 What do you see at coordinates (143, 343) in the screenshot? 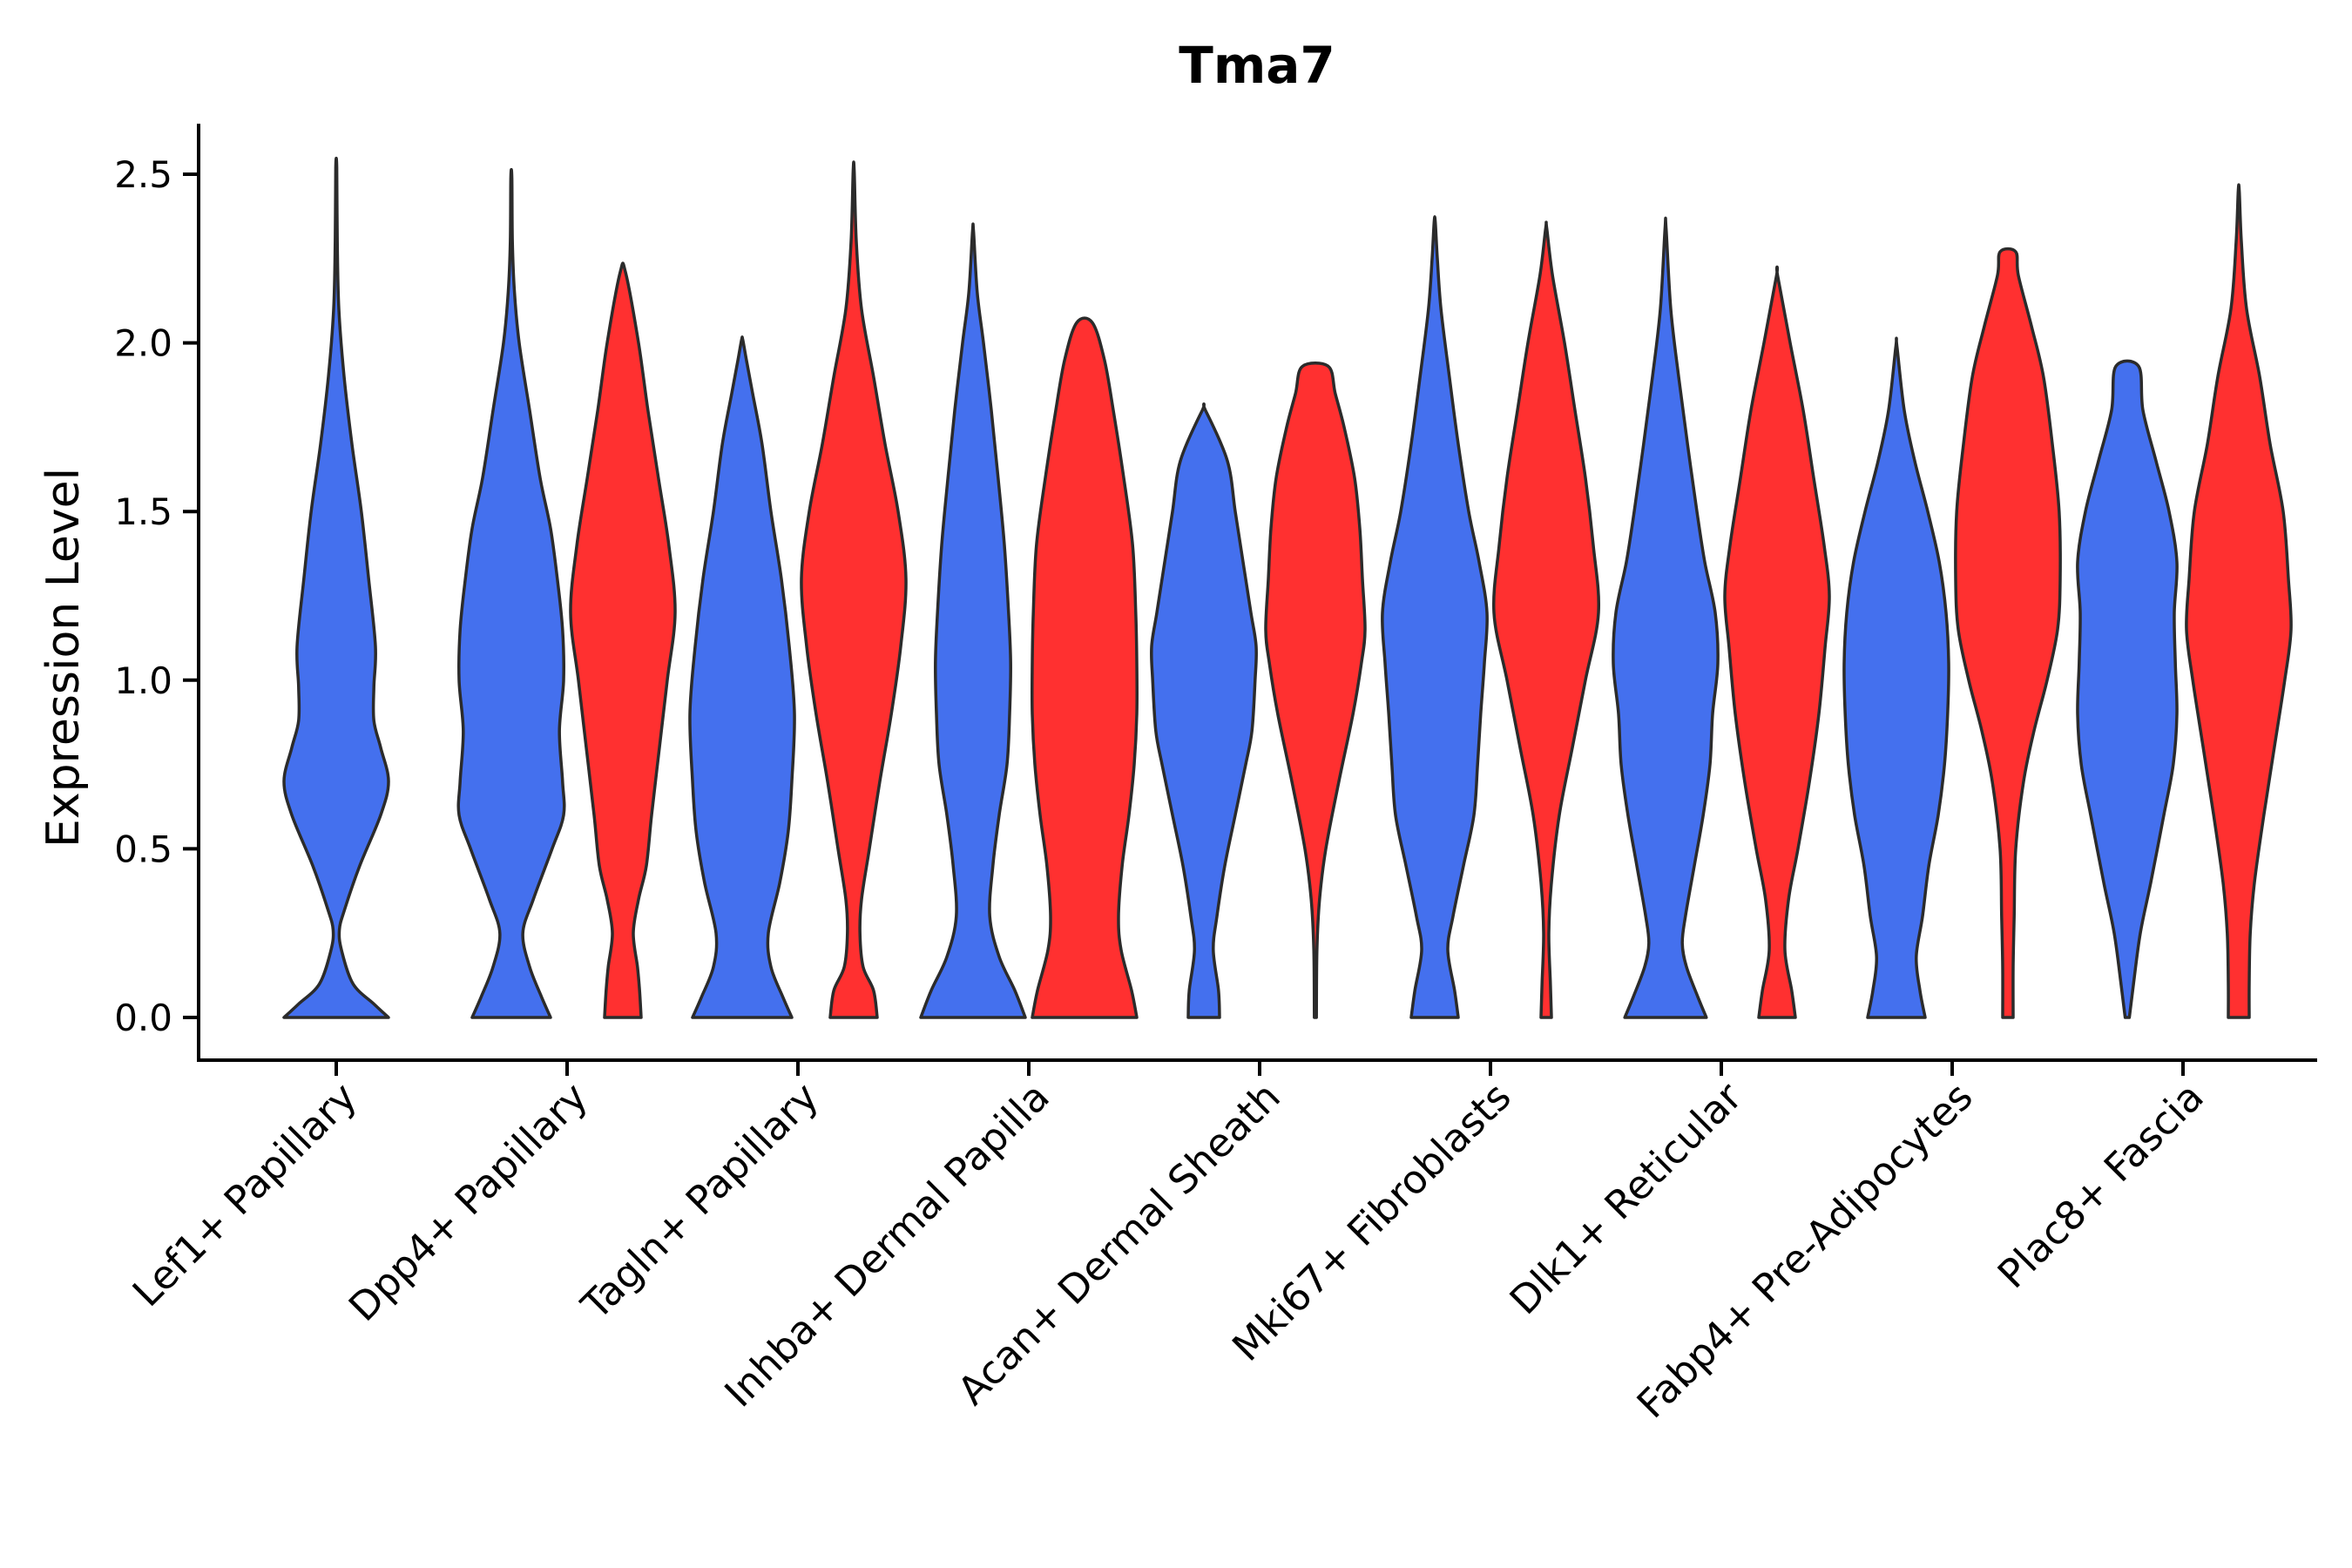
I see `y-tick-label: 2.0` at bounding box center [143, 343].